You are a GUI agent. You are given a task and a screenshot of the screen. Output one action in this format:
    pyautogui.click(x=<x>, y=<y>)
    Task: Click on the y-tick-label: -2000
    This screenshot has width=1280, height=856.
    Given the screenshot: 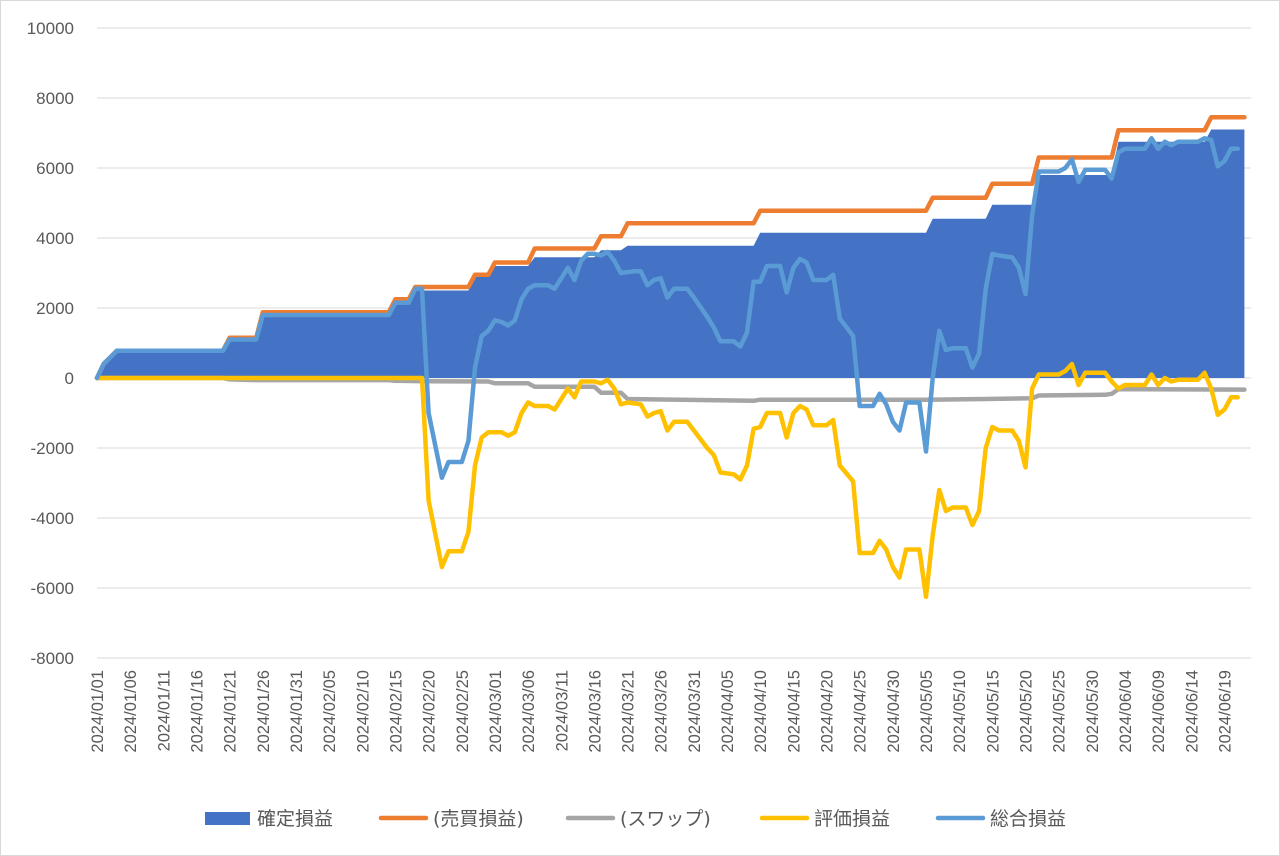 What is the action you would take?
    pyautogui.click(x=52, y=448)
    